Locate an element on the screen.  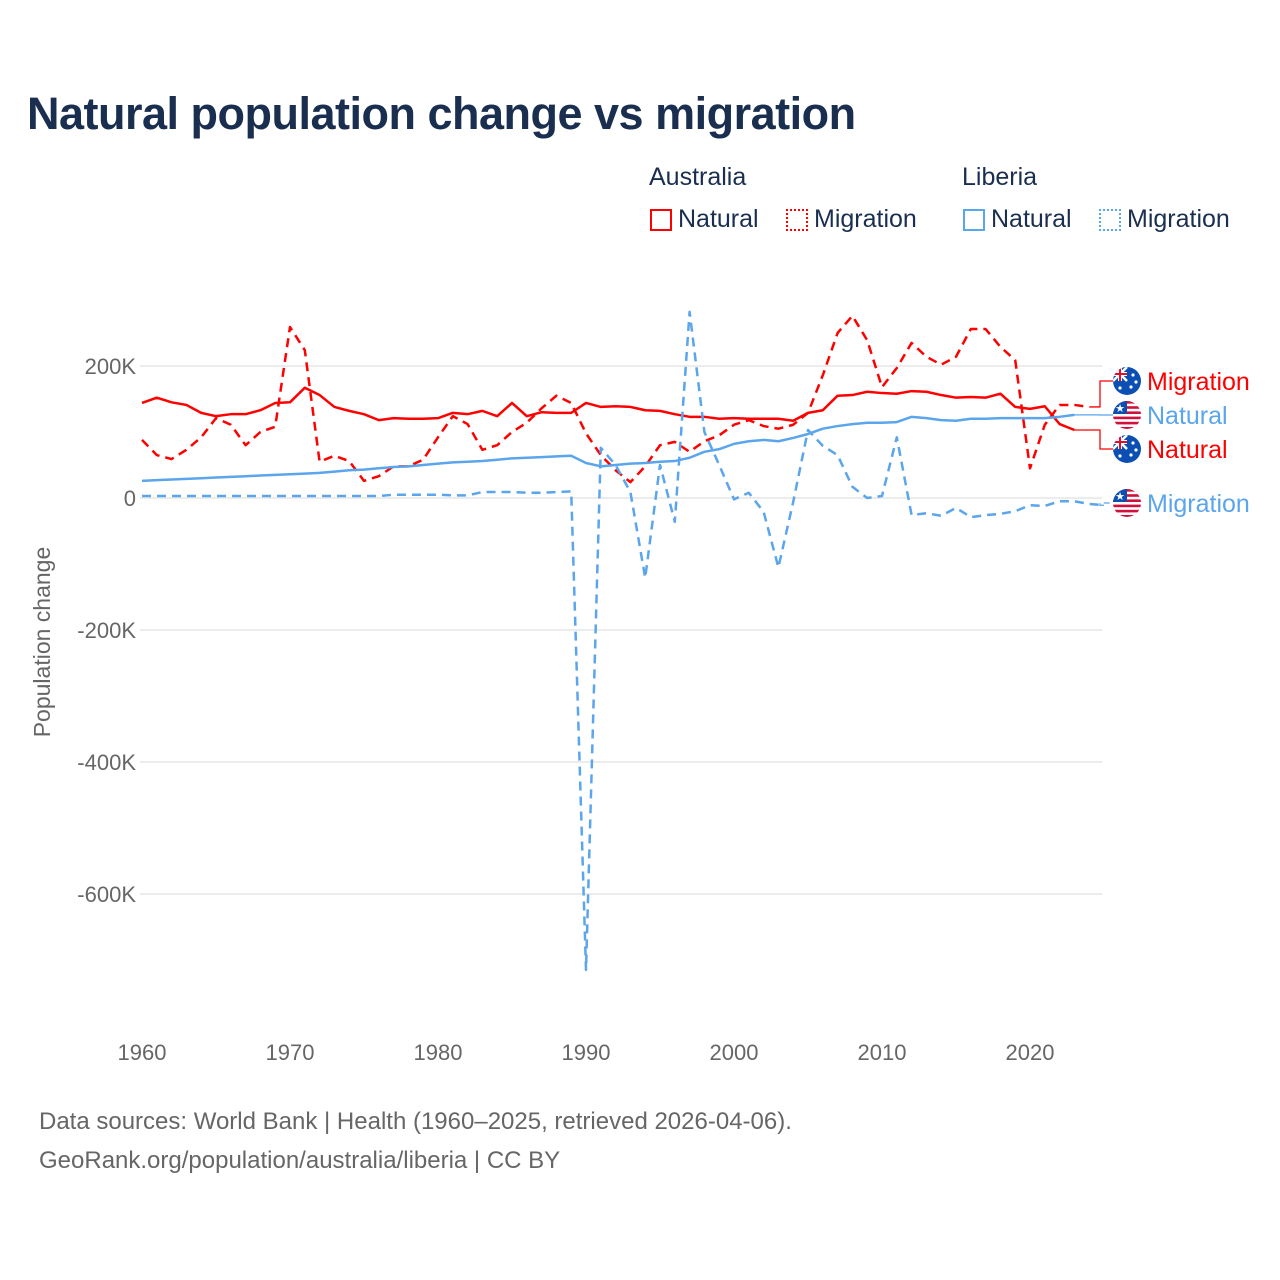
x-tick-label: 1990 is located at coordinates (586, 1052).